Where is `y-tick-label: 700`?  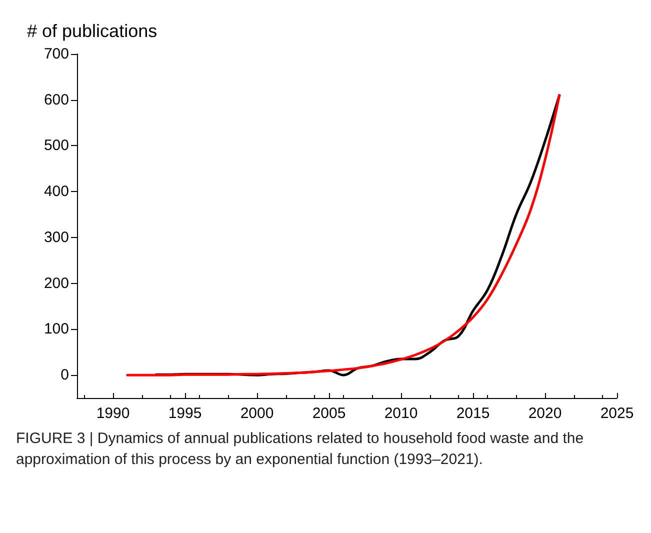
y-tick-label: 700 is located at coordinates (56, 54).